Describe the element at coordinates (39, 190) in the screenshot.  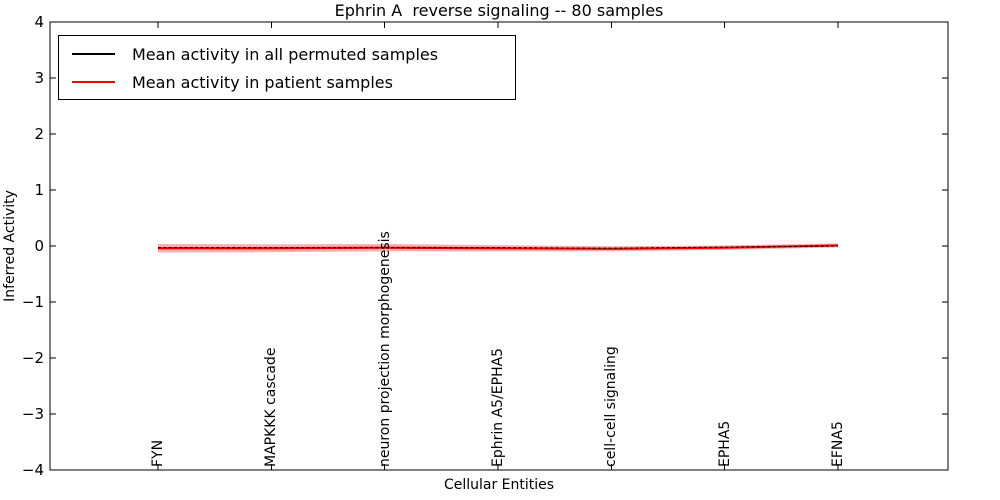
I see `y-tick-label: 1` at that location.